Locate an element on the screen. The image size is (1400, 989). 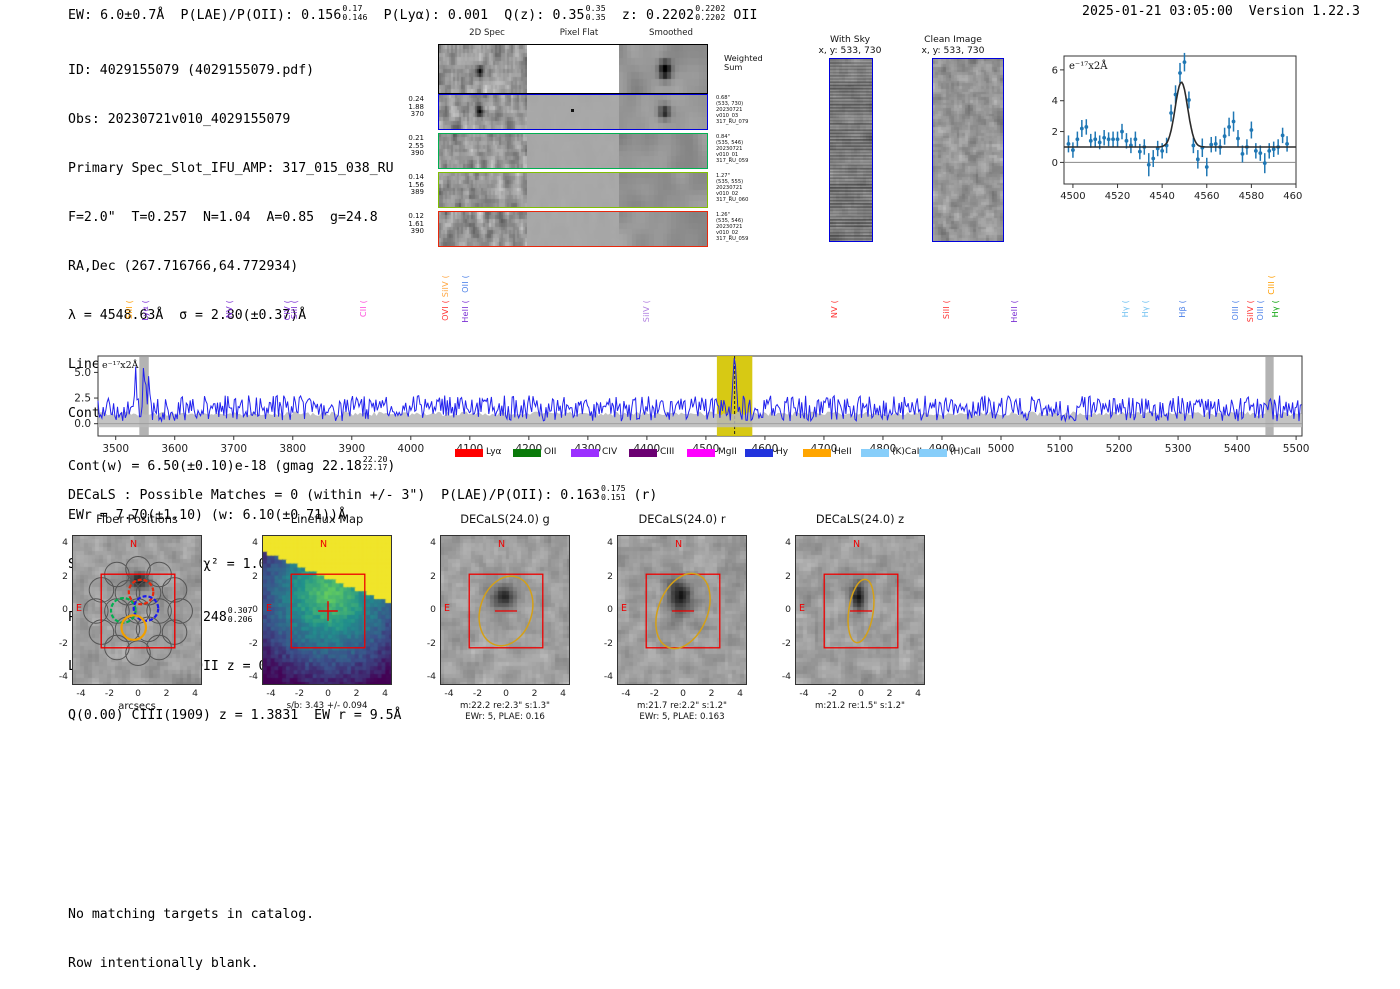
fiber-left-labels: 0.14 1.56 389 is located at coordinates (412, 185).